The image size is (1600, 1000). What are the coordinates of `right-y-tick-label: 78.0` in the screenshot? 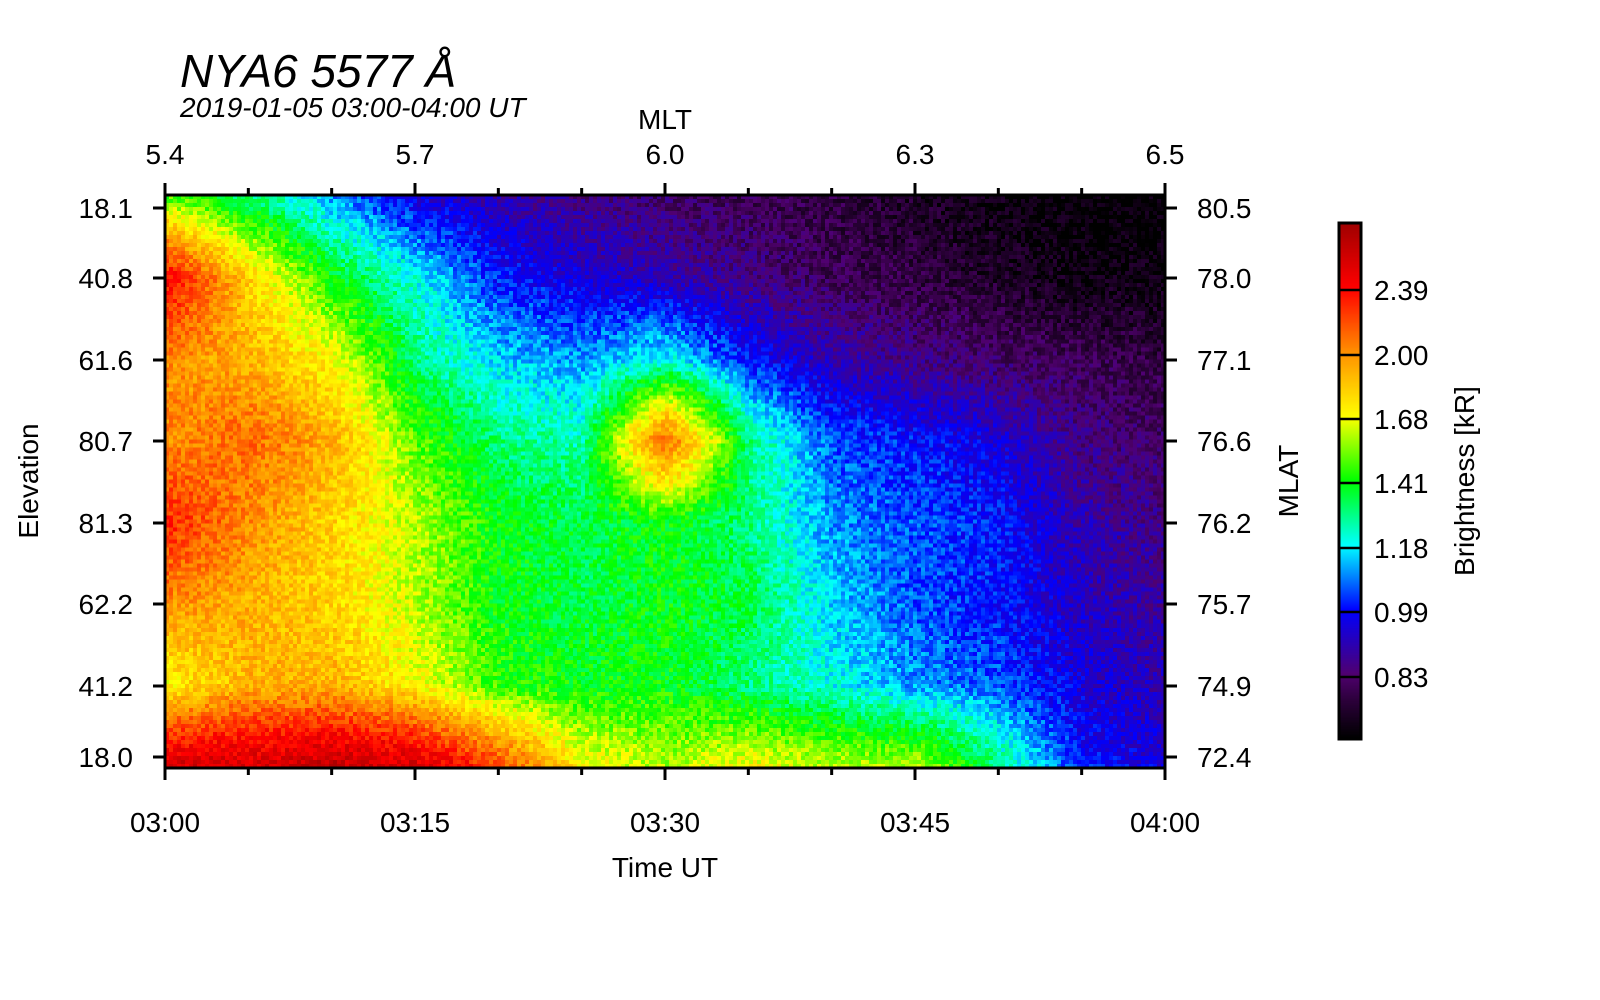 It's located at (1224, 278).